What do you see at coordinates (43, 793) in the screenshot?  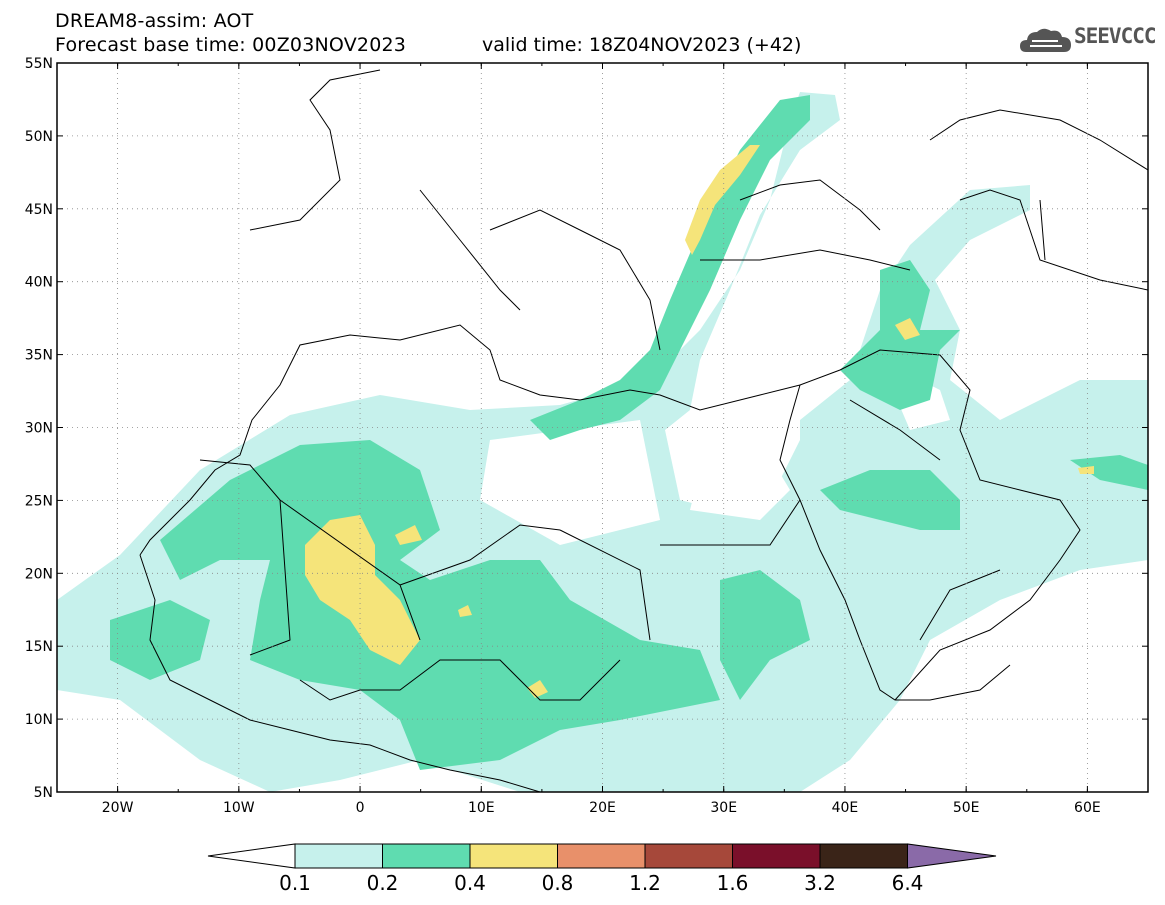 I see `lat-tick-label: 5N` at bounding box center [43, 793].